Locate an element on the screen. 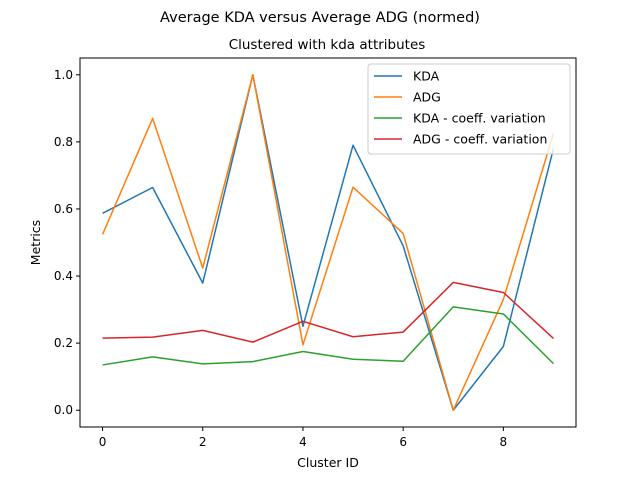 This screenshot has height=480, width=640. x-tick-label: 6 is located at coordinates (403, 442).